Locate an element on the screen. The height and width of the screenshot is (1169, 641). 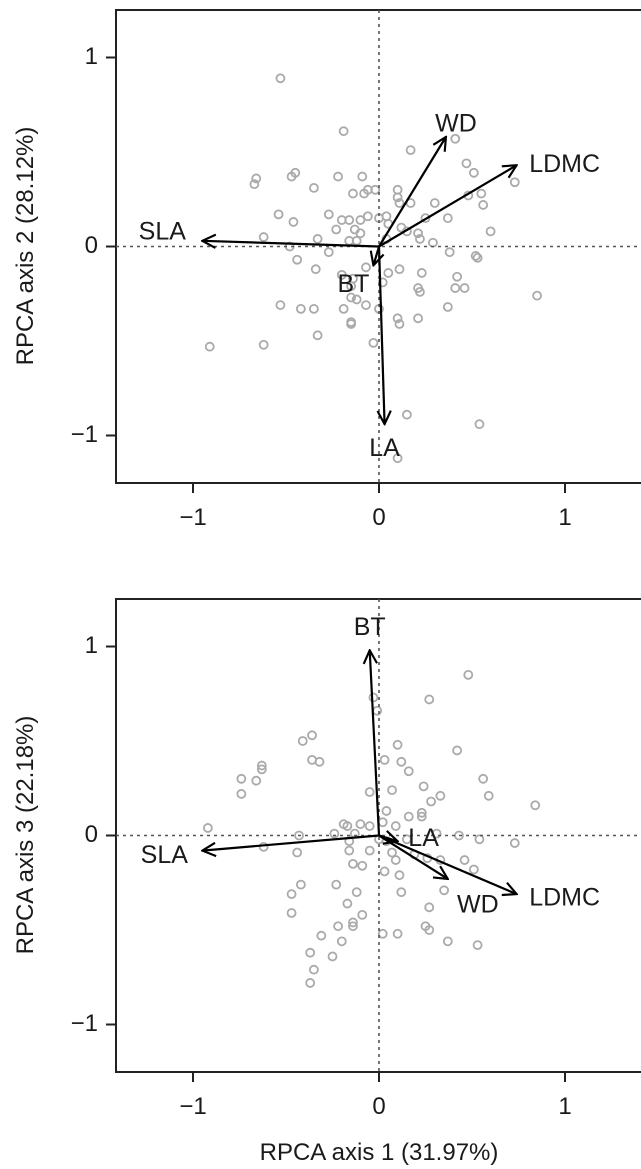
x-tick-label: 0 is located at coordinates (378, 1106).